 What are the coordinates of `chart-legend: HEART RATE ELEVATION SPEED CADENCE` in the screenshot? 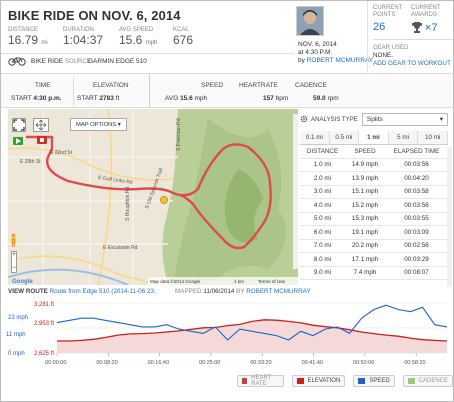 It's located at (345, 381).